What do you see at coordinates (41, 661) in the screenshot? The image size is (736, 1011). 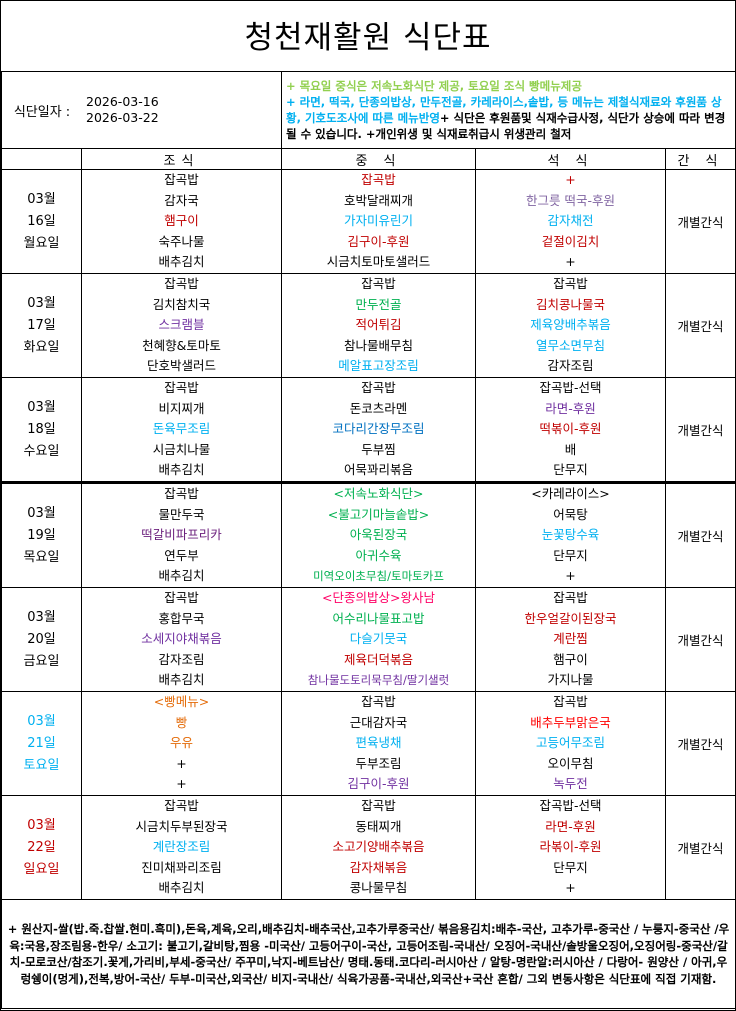 I see `date-weekday: 금요일` at bounding box center [41, 661].